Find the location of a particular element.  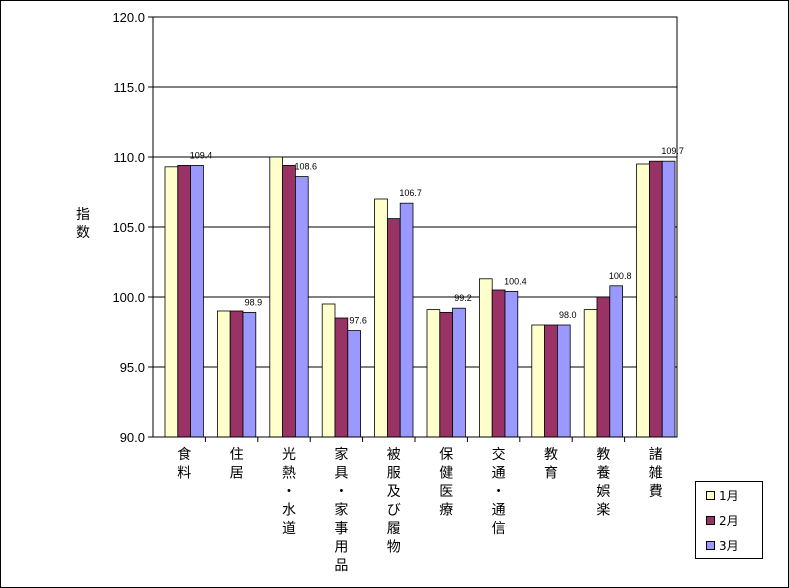

y-tick-label: 95.0 is located at coordinates (132, 367).